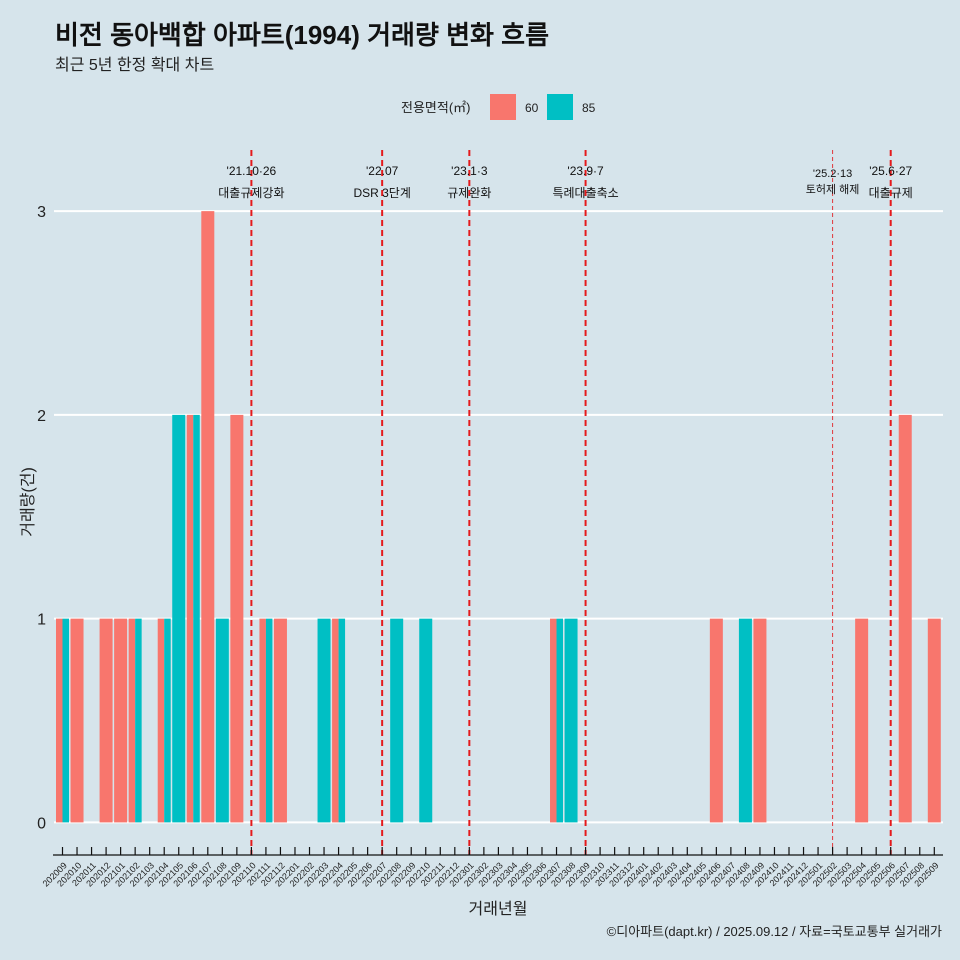  I want to click on annotation-date: '22.07, so click(382, 171).